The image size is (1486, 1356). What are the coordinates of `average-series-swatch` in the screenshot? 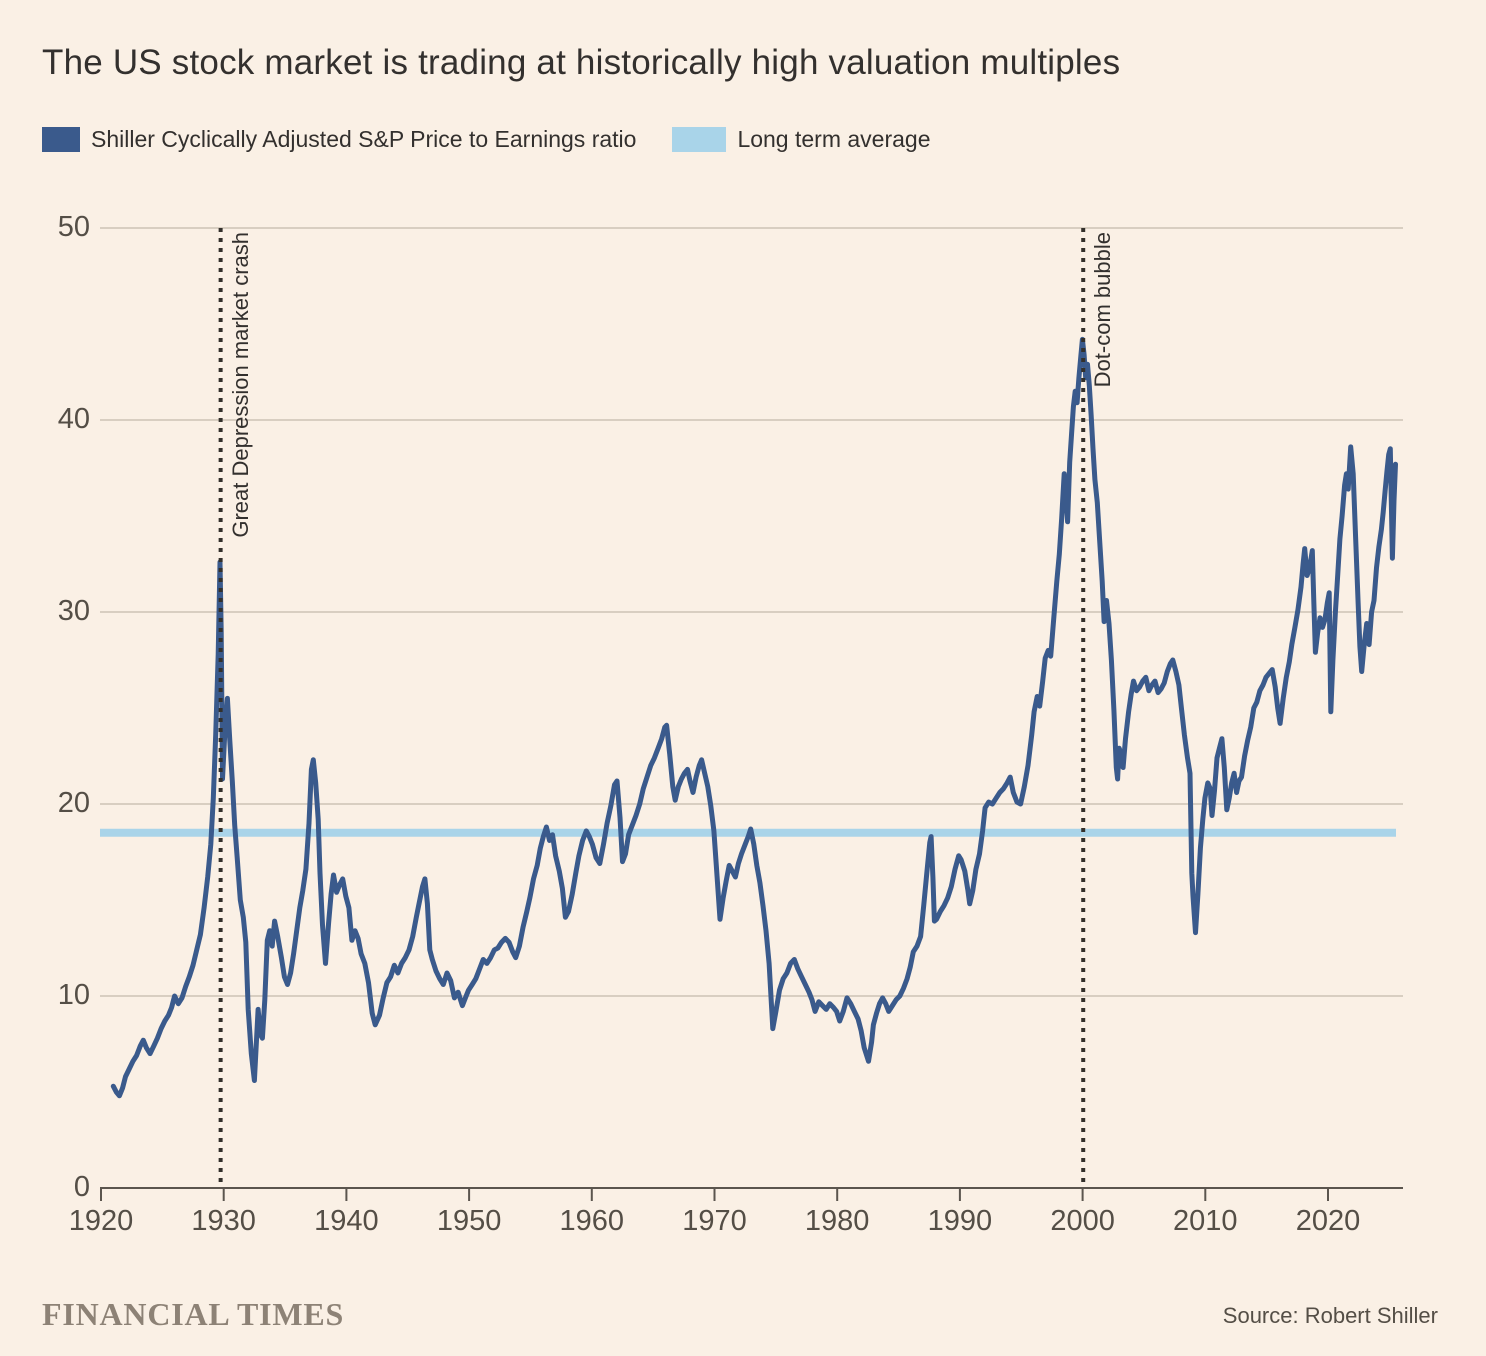 It's located at (699, 139).